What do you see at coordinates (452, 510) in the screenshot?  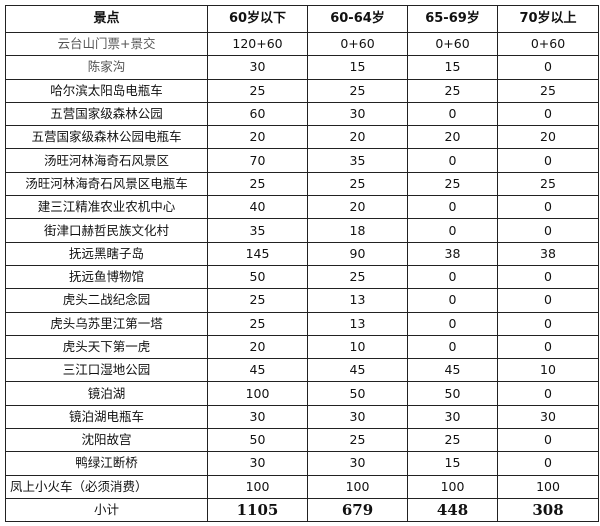 I see `subtotal-value: 448` at bounding box center [452, 510].